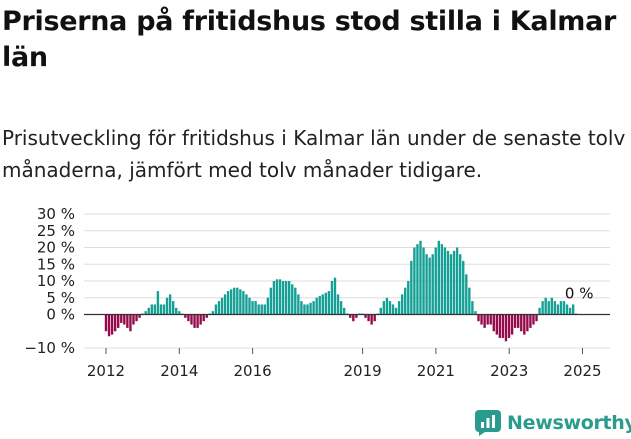  I want to click on last-value-label: 0 %, so click(579, 294).